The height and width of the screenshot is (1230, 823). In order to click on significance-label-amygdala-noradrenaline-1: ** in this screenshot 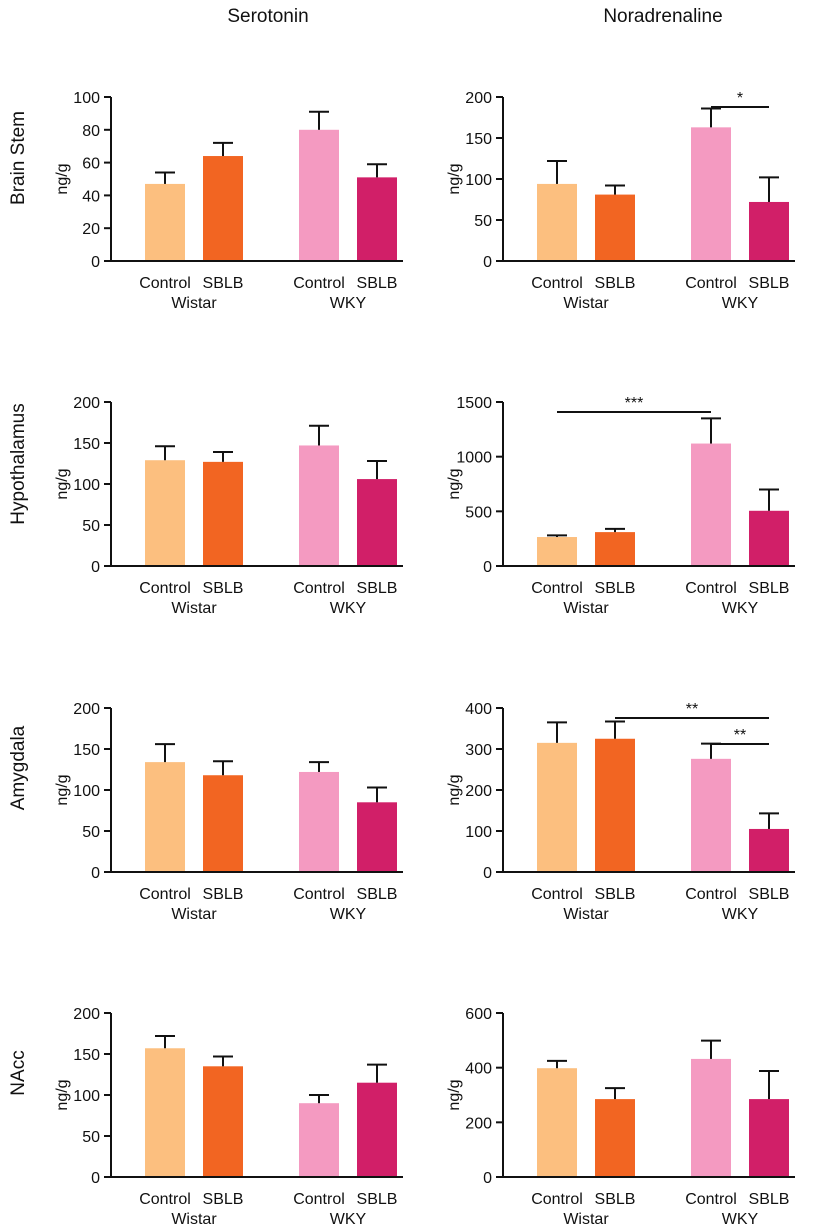, I will do `click(740, 735)`.